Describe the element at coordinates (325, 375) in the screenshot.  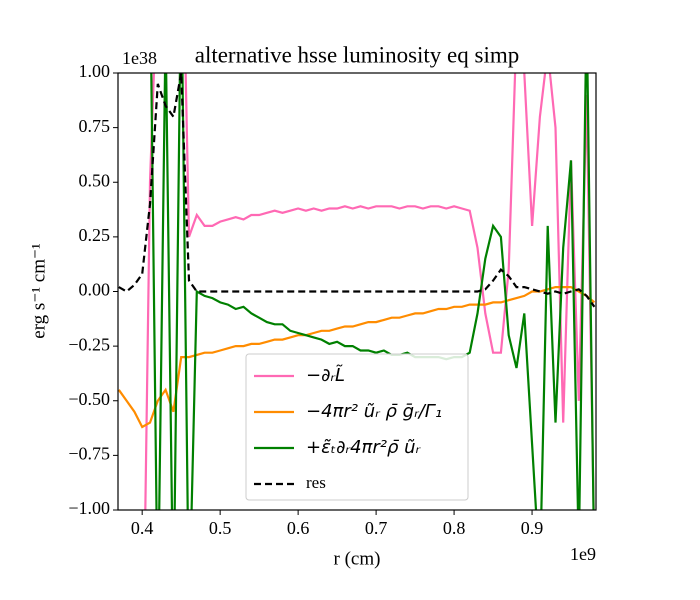
I see `legend-label: −∂ᵣL̃` at that location.